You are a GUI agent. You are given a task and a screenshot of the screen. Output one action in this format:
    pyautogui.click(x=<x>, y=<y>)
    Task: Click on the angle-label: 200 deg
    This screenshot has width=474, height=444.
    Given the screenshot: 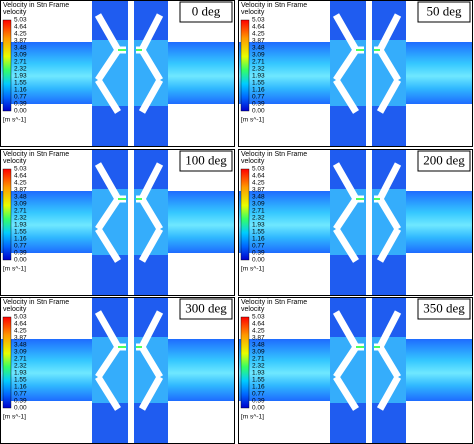 What is the action you would take?
    pyautogui.click(x=444, y=159)
    